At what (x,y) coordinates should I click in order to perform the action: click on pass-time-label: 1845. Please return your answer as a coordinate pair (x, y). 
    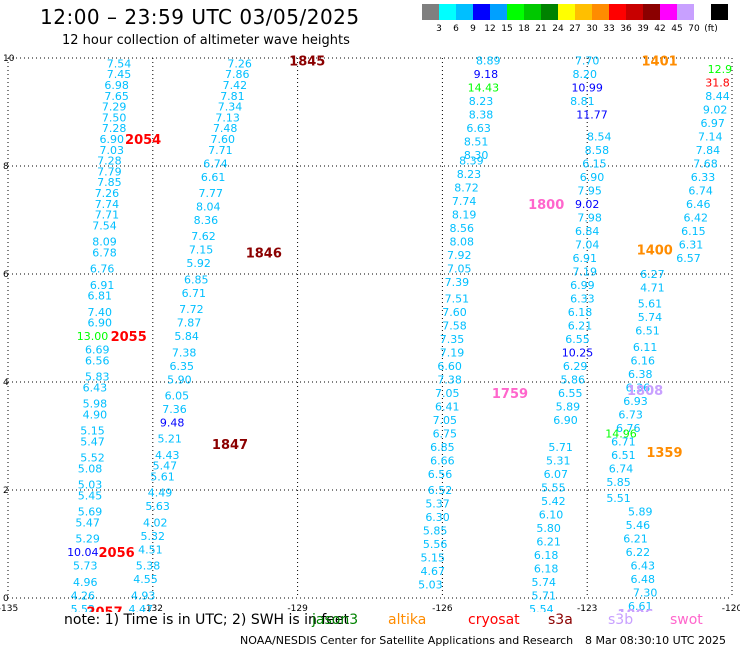
    Looking at the image, I should click on (307, 62).